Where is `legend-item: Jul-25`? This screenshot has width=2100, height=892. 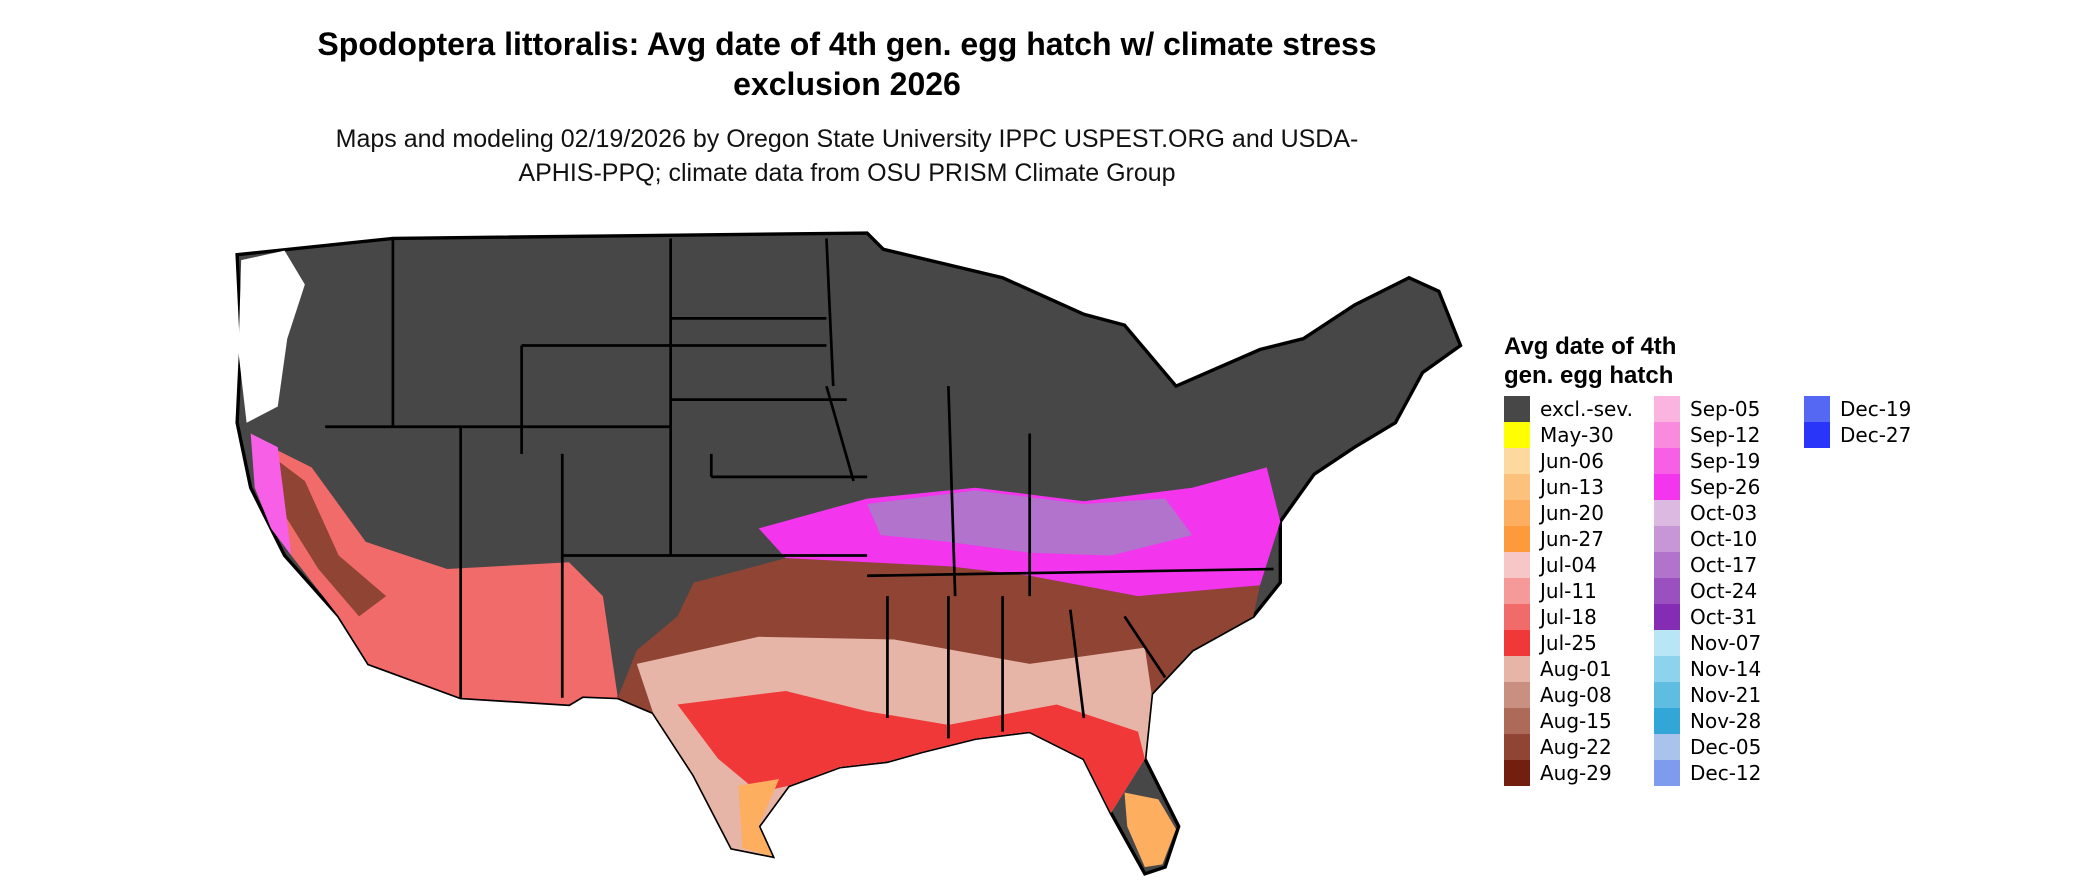
legend-item: Jul-25 is located at coordinates (1579, 643).